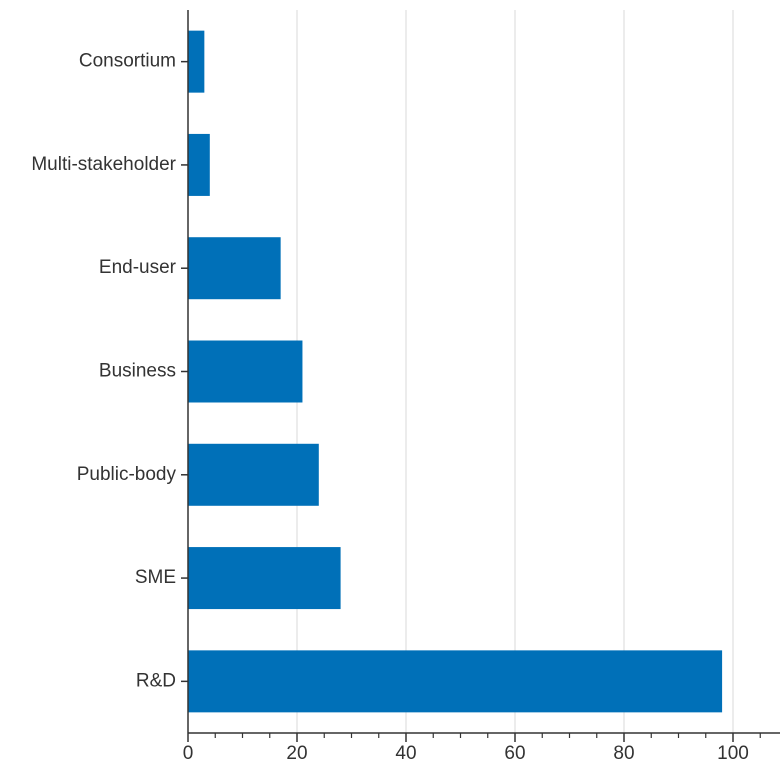 The width and height of the screenshot is (780, 776). What do you see at coordinates (623, 753) in the screenshot?
I see `x-tick-label-80: 80` at bounding box center [623, 753].